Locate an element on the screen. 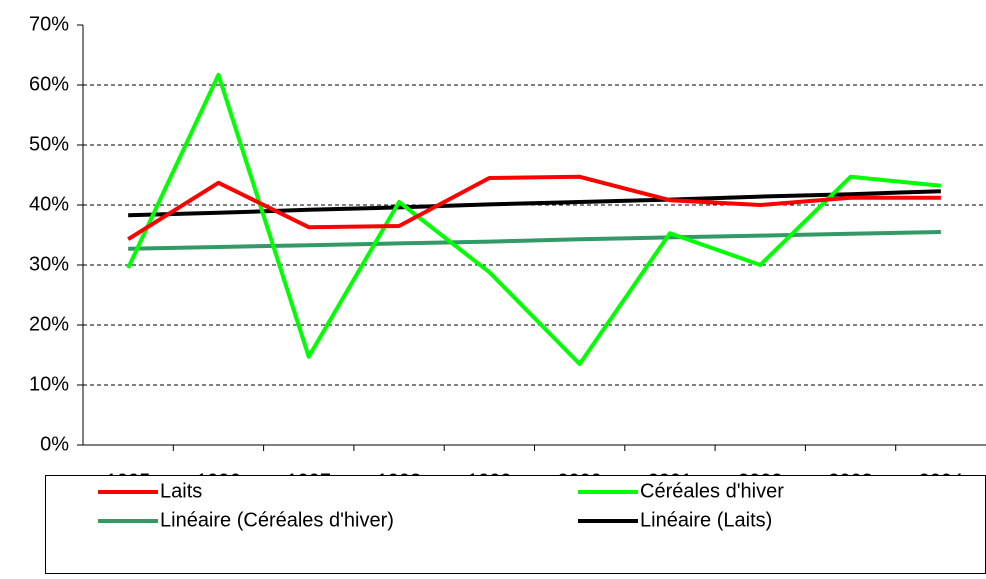 This screenshot has height=579, width=986. legend-label: Linéaire (Laits) is located at coordinates (706, 520).